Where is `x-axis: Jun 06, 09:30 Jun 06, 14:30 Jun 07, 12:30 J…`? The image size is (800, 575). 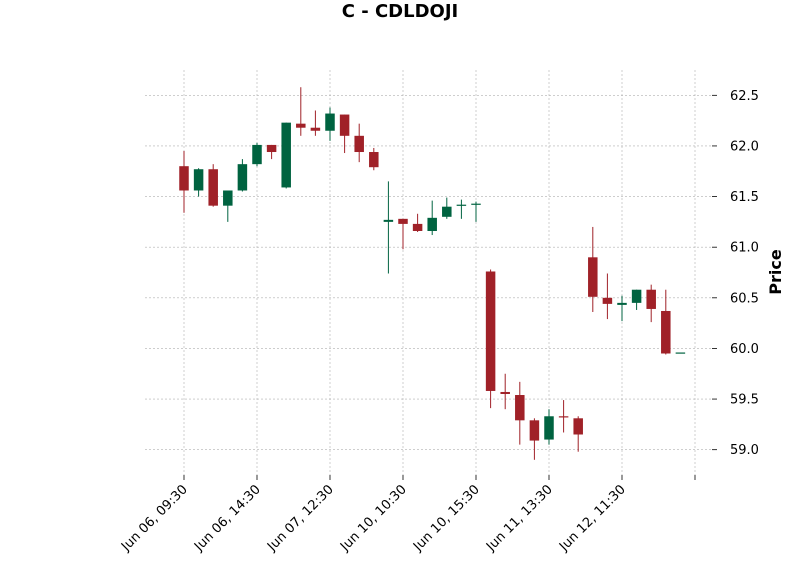 x-axis: Jun 06, 09:30 Jun 06, 14:30 Jun 07, 12:30 J… is located at coordinates (407, 515).